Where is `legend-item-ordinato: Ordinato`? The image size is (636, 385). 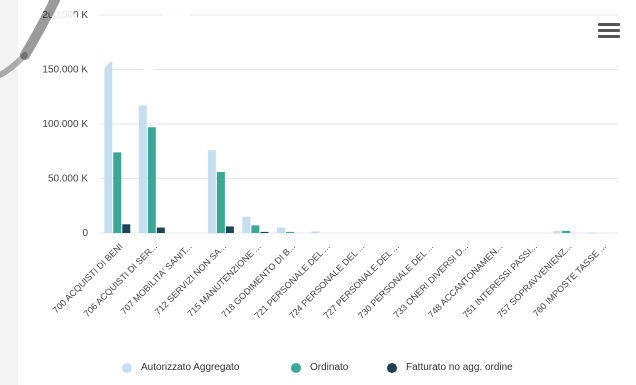
legend-item-ordinato: Ordinato is located at coordinates (319, 367).